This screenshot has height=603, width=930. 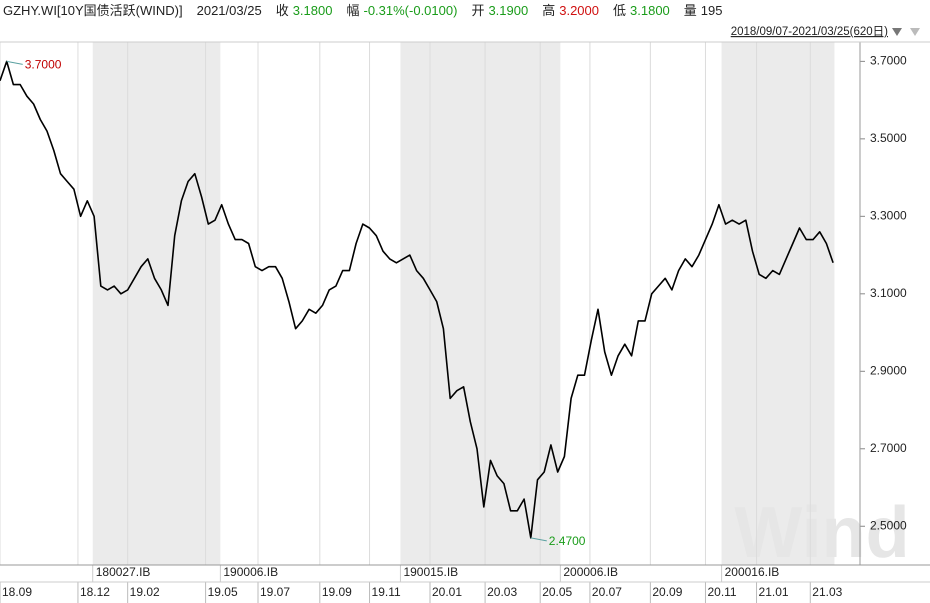 I want to click on annotation-label: 2.4700, so click(x=567, y=541).